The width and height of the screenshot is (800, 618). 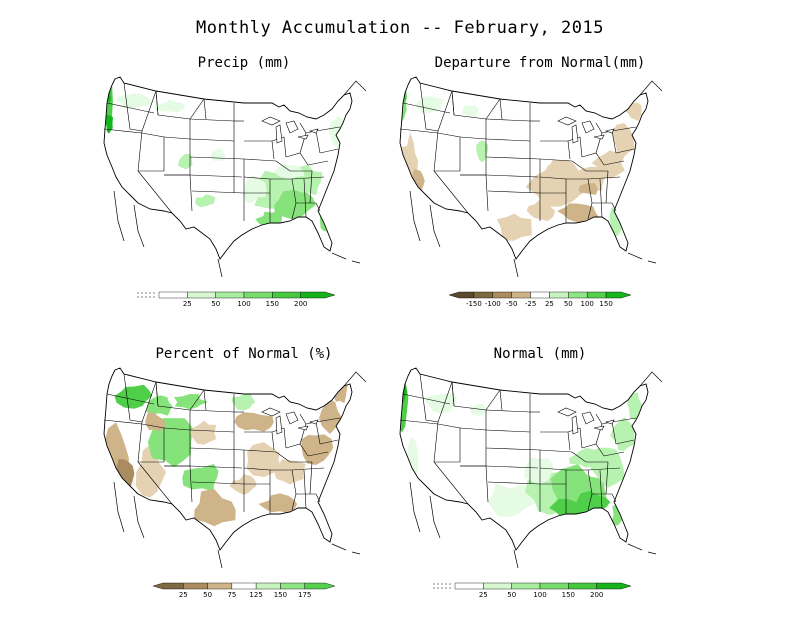 I want to click on normal-map, so click(x=531, y=468).